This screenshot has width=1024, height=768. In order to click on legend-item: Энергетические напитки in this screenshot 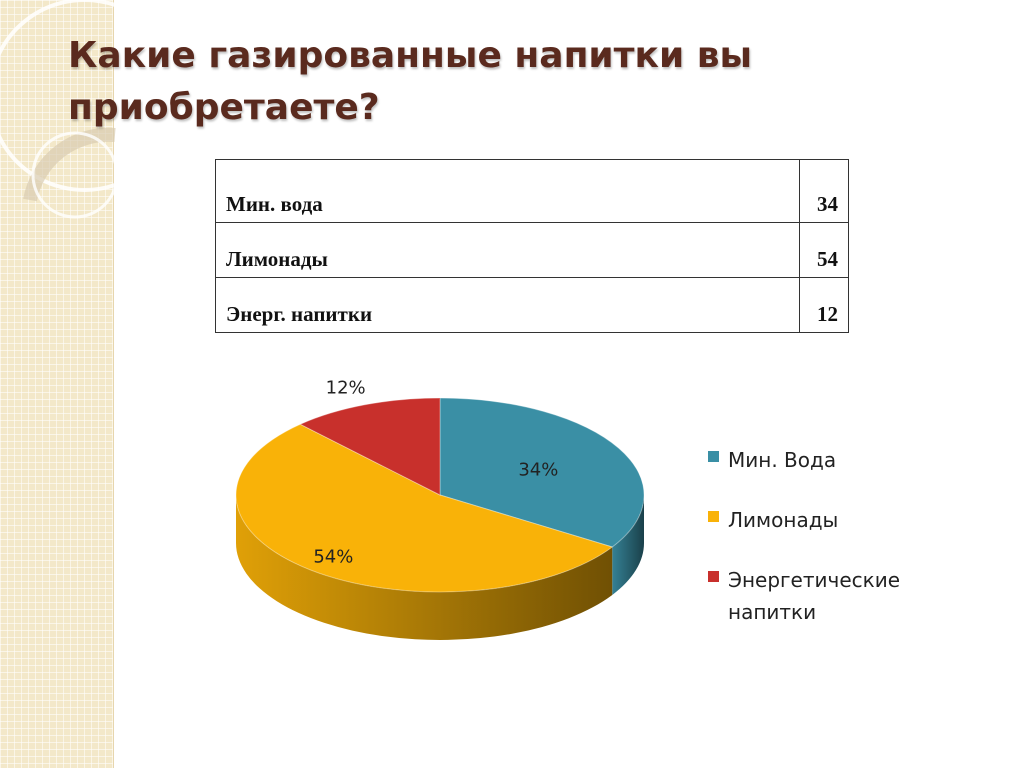, I will do `click(823, 596)`.